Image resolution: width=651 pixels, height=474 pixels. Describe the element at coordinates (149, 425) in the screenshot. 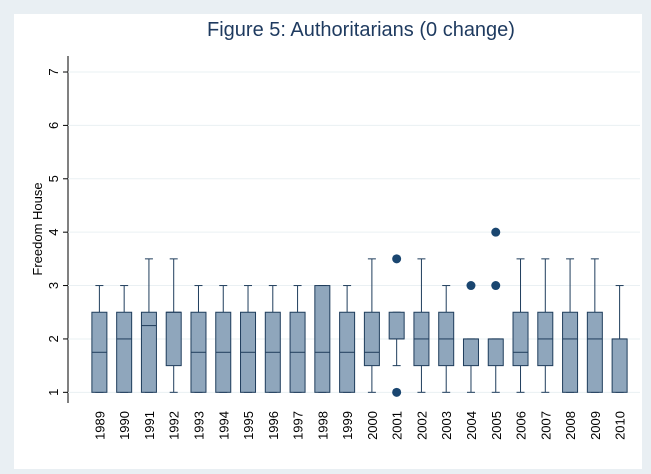

I see `x-tick-label: 1991` at that location.